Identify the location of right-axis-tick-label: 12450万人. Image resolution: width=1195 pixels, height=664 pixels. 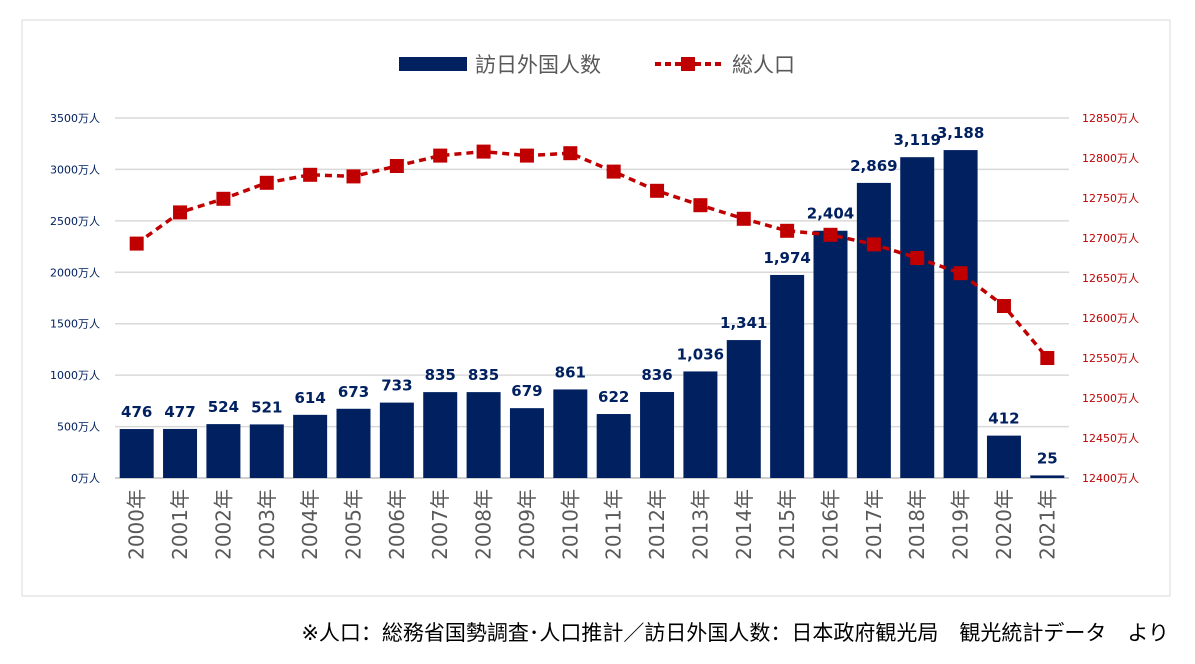
(1110, 438).